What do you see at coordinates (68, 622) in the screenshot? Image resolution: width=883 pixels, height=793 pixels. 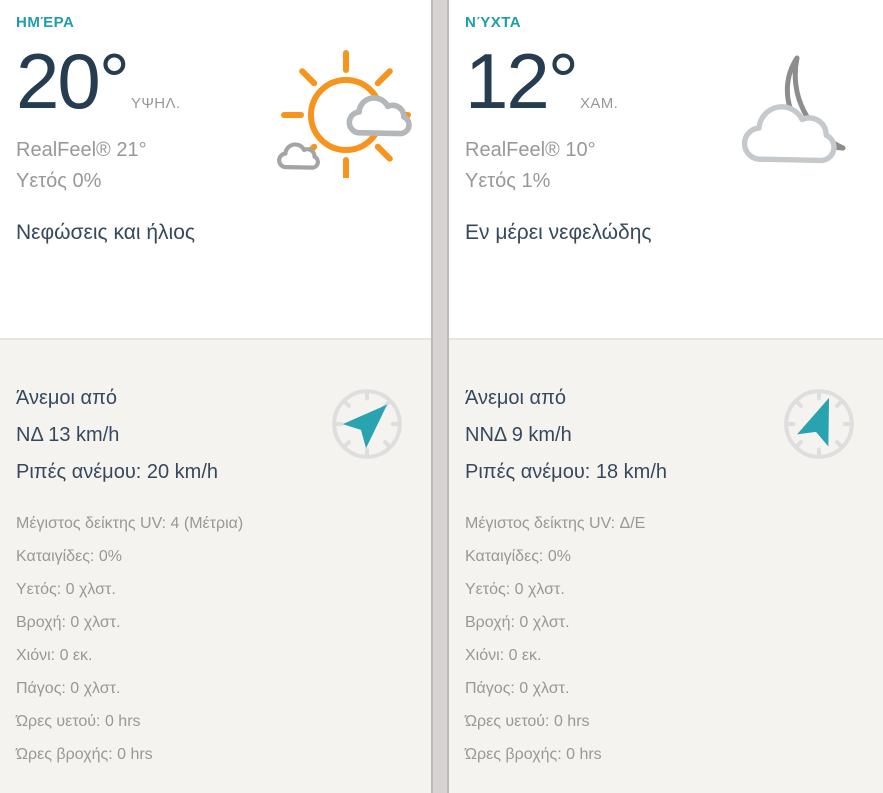 I see `day-stat-rain: Βροχή: 0 χλστ.` at bounding box center [68, 622].